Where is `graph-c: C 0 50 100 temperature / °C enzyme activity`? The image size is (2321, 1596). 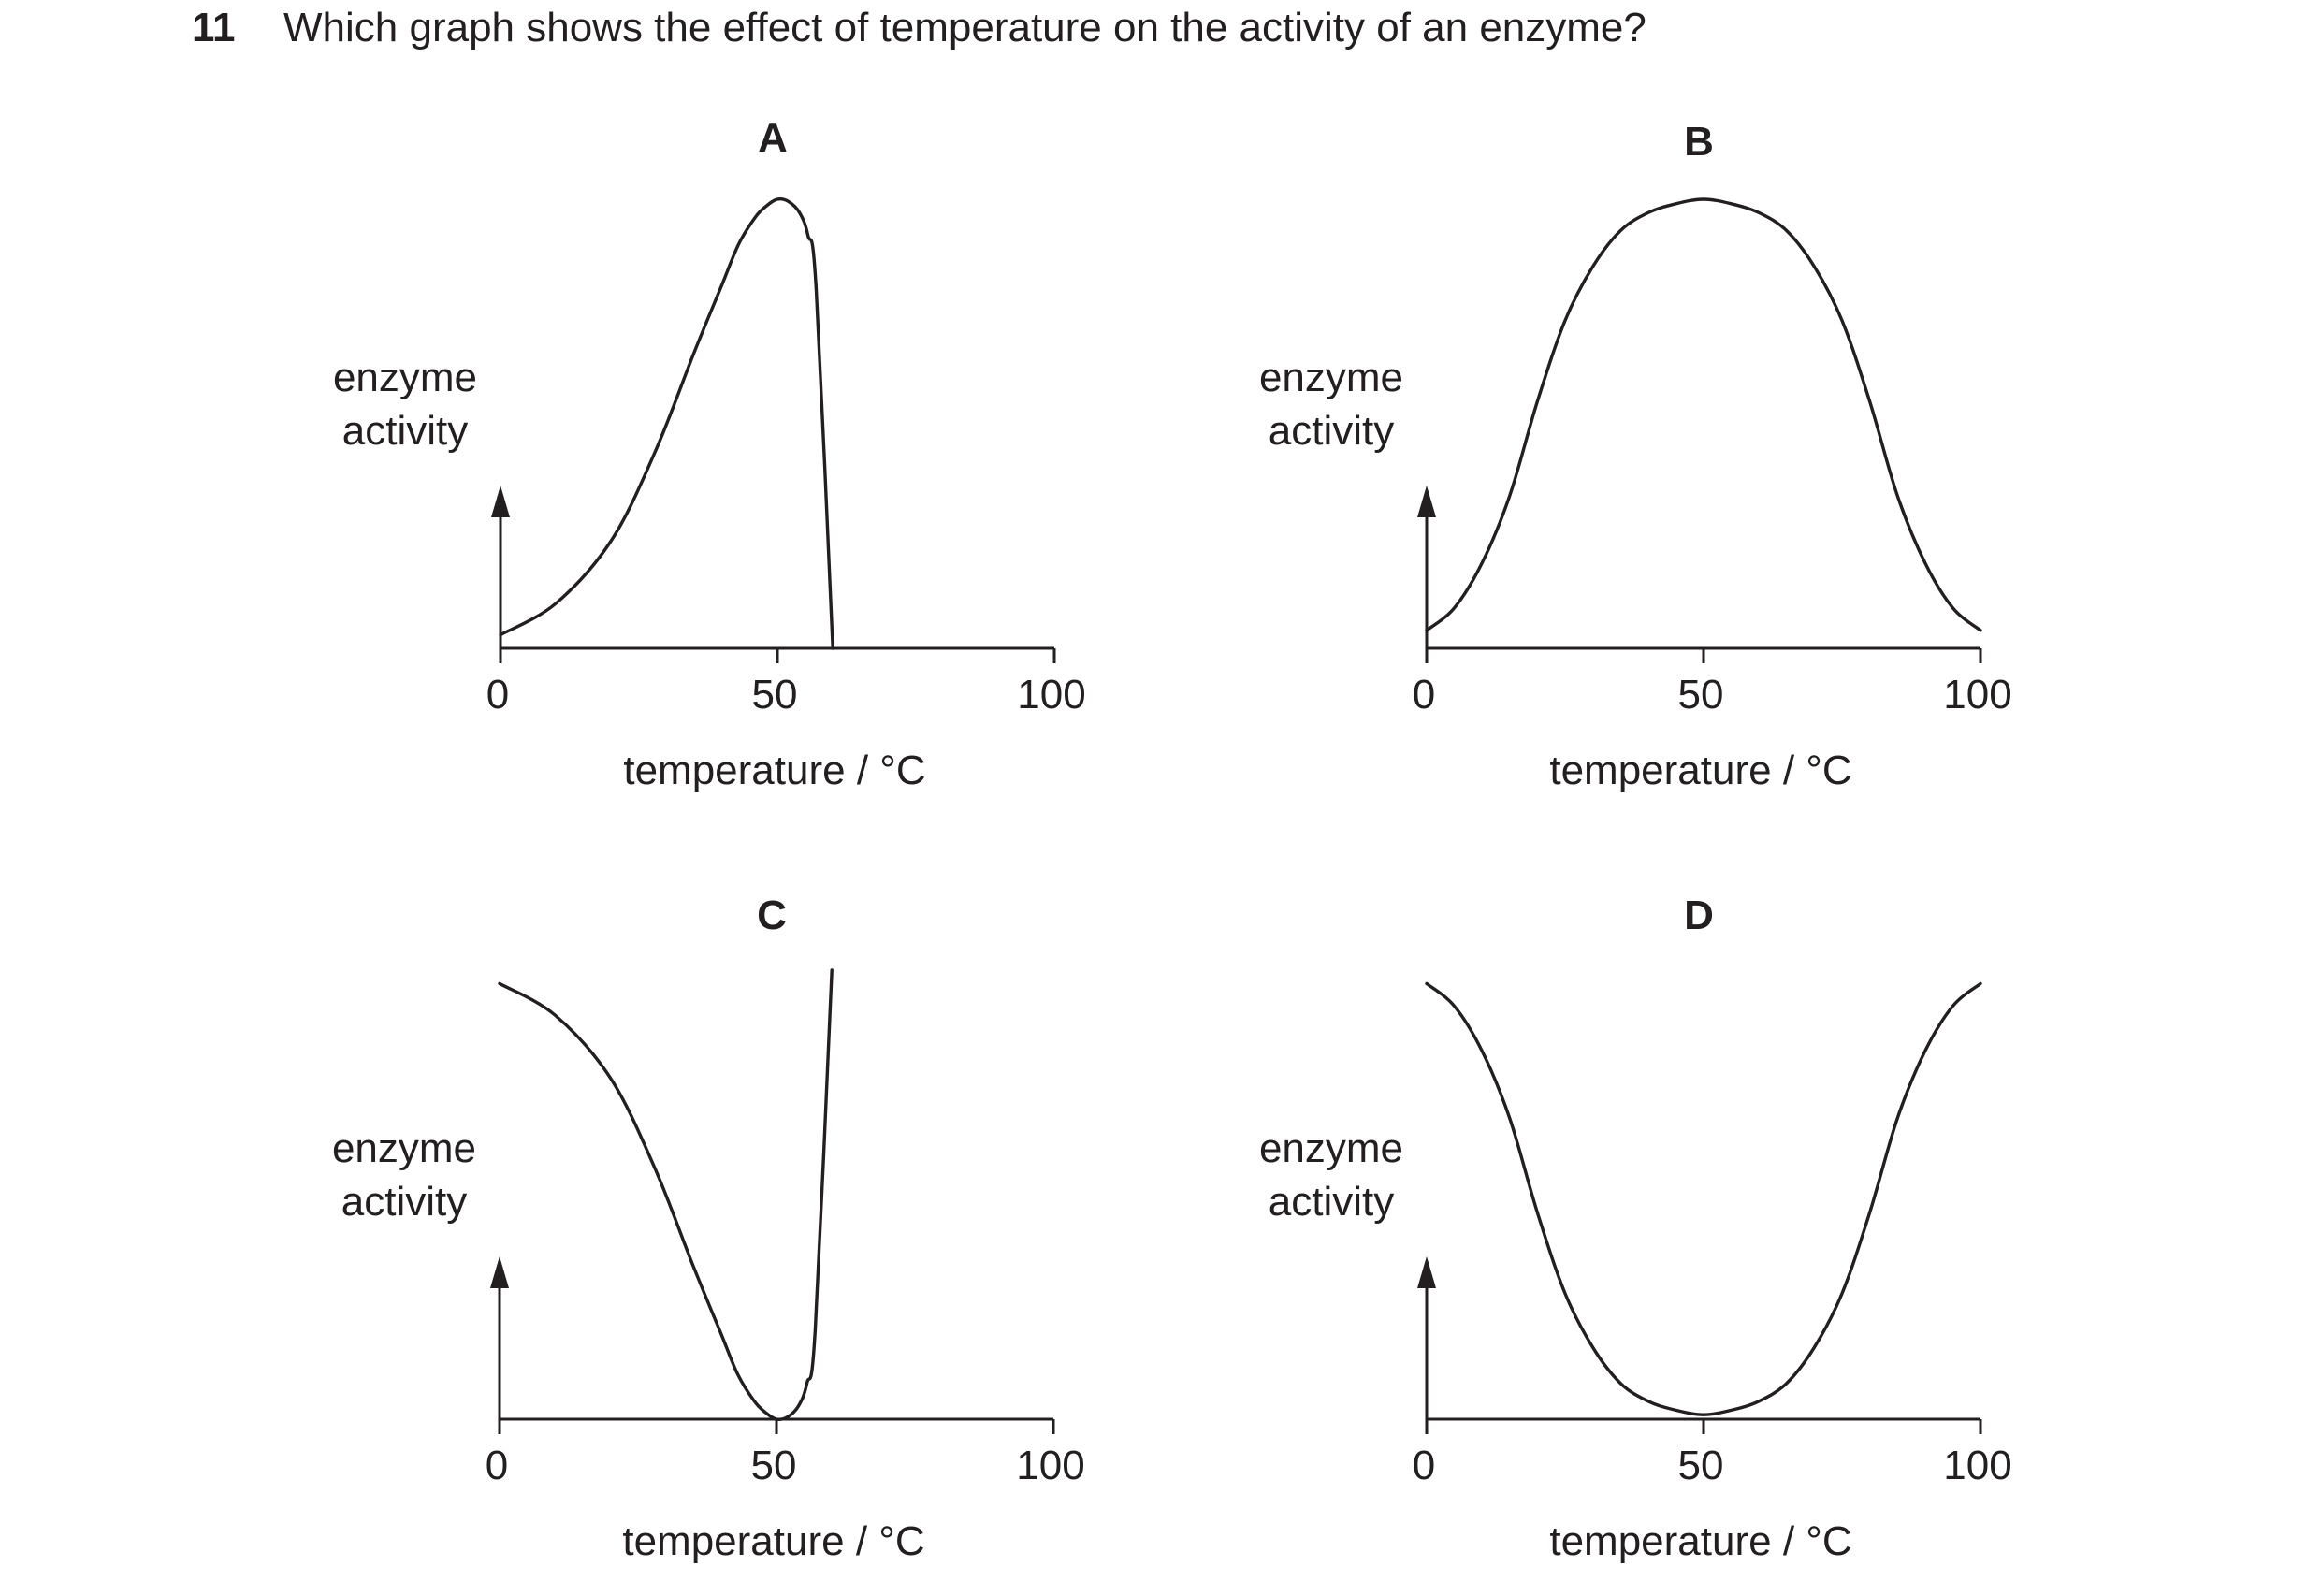 graph-c: C 0 50 100 temperature / °C enzyme activity is located at coordinates (708, 1228).